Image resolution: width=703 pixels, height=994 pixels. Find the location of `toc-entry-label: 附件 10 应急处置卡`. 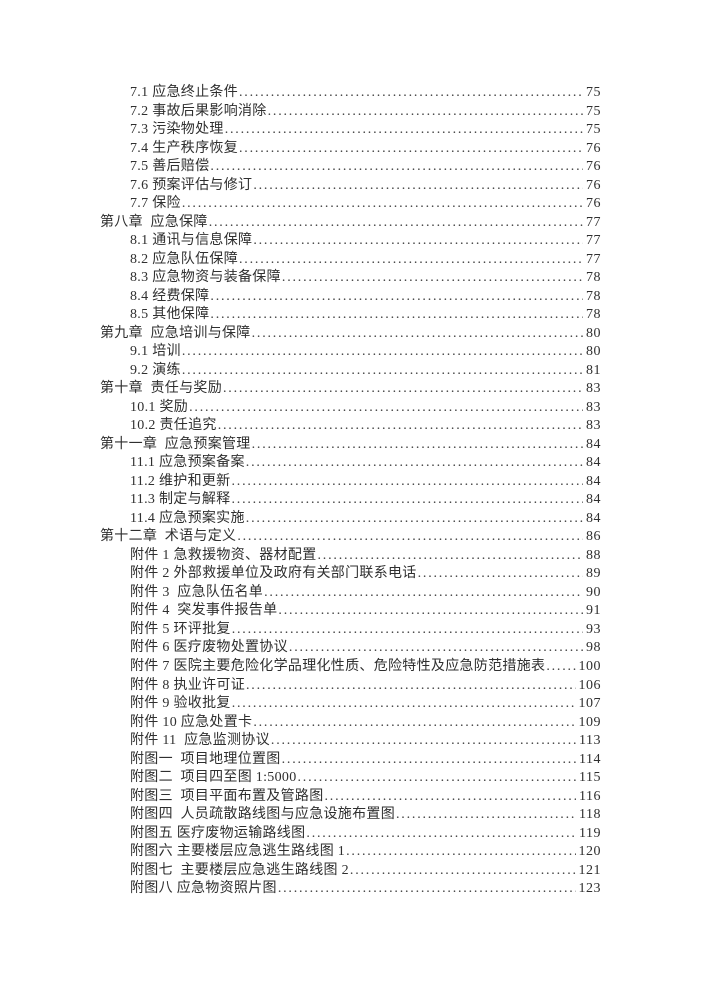

toc-entry-label: 附件 10 应急处置卡 is located at coordinates (191, 722).